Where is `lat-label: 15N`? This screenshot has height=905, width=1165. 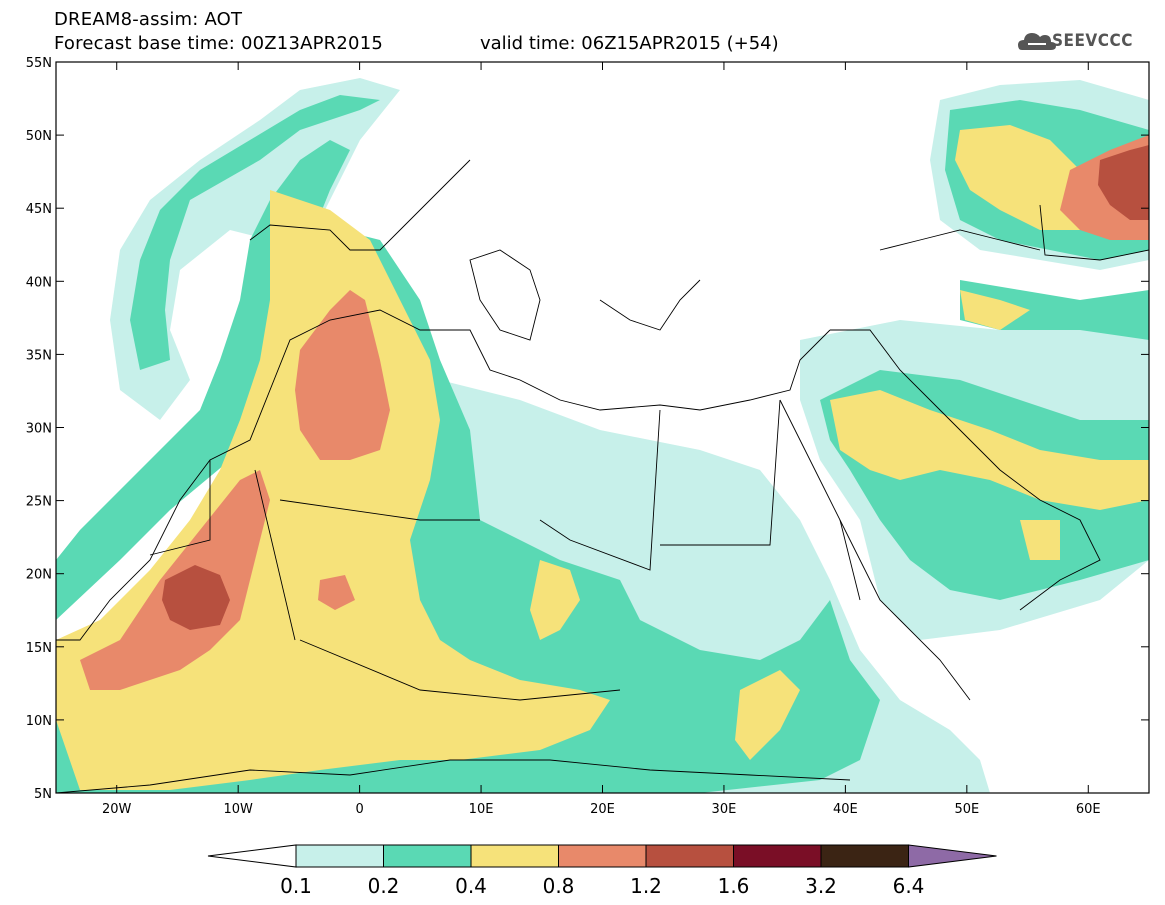 lat-label: 15N is located at coordinates (39, 648).